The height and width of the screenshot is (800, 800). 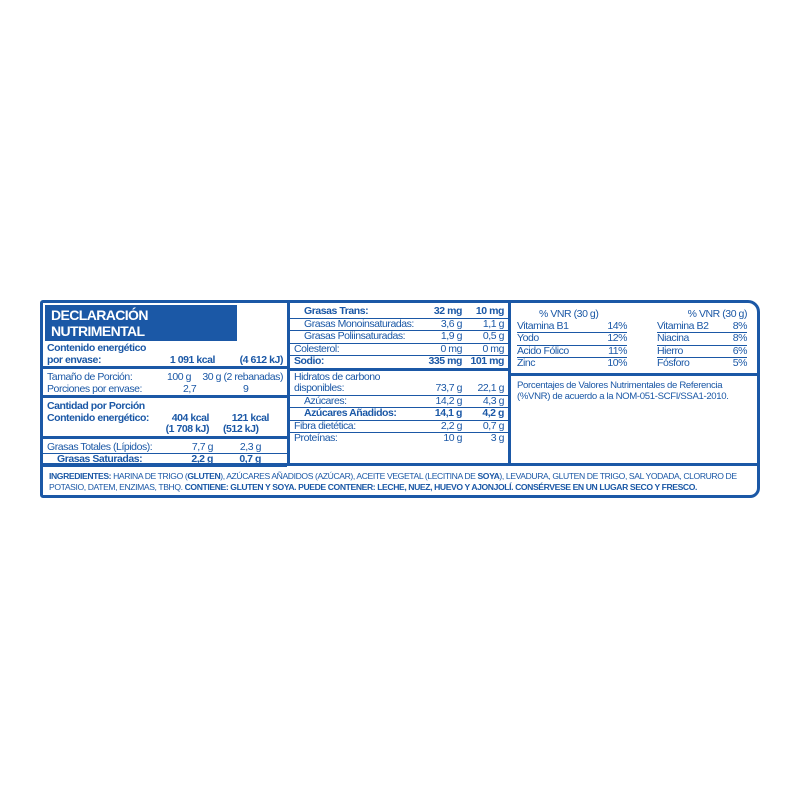 What do you see at coordinates (488, 476) in the screenshot?
I see `allergen: SOYA` at bounding box center [488, 476].